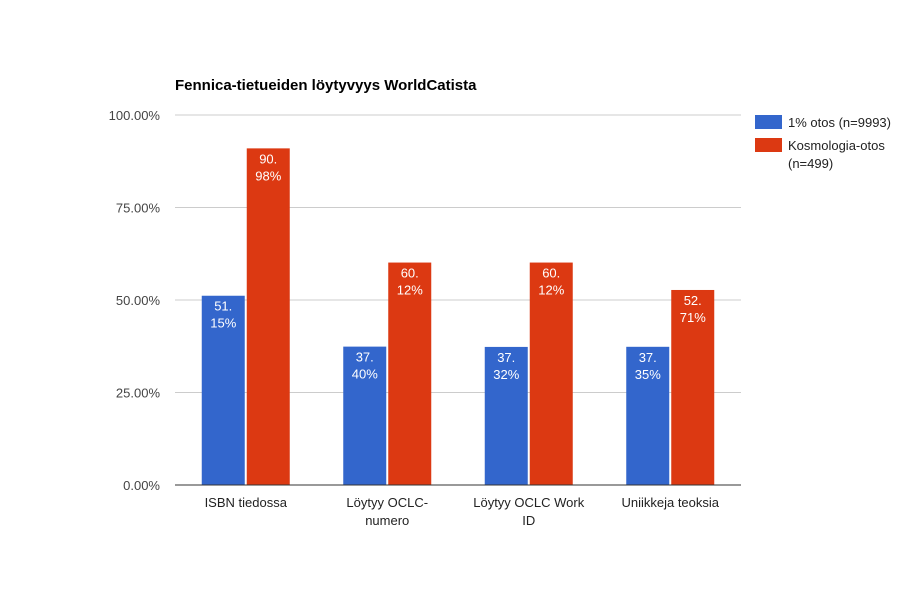  I want to click on data-label: 71%, so click(693, 317).